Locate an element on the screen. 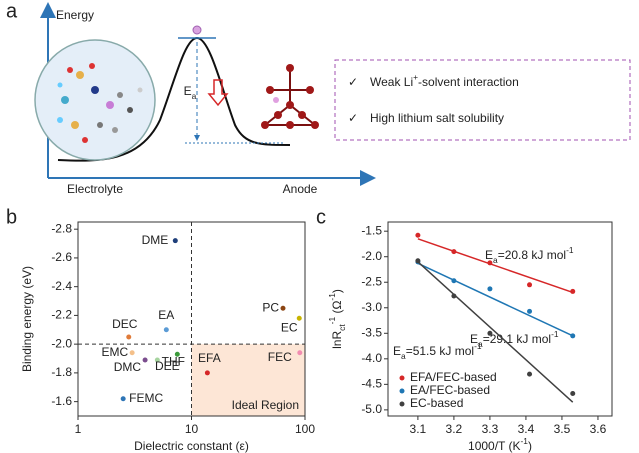 This screenshot has height=453, width=639. x-tick-label: 3.3 is located at coordinates (490, 429).